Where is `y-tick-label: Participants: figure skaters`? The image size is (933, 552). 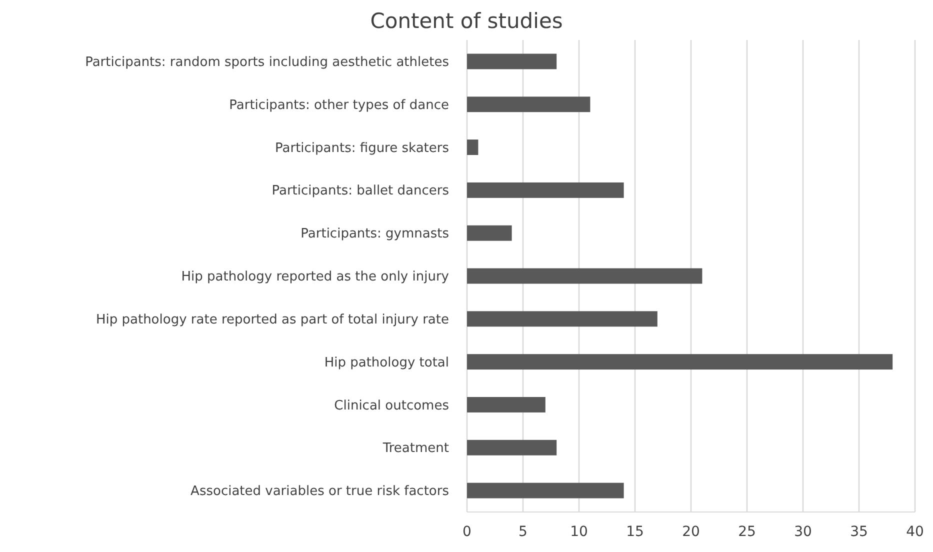
y-tick-label: Participants: figure skaters is located at coordinates (362, 148).